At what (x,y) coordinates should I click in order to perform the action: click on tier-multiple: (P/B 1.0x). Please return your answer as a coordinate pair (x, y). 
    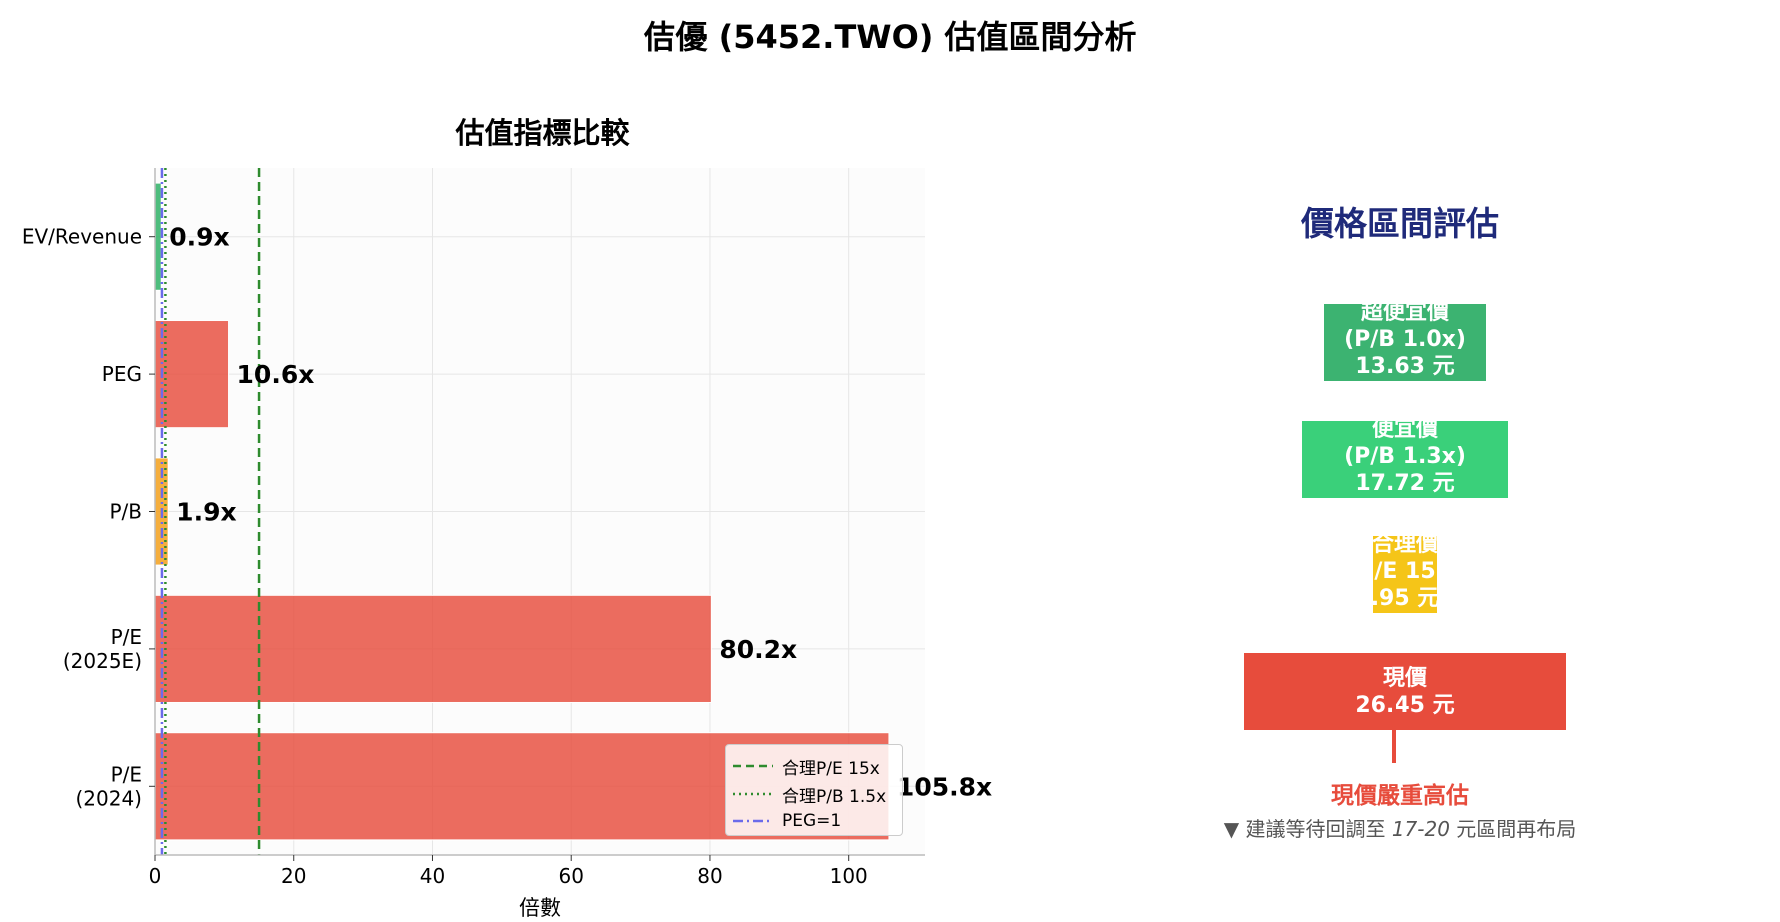
    Looking at the image, I should click on (1405, 339).